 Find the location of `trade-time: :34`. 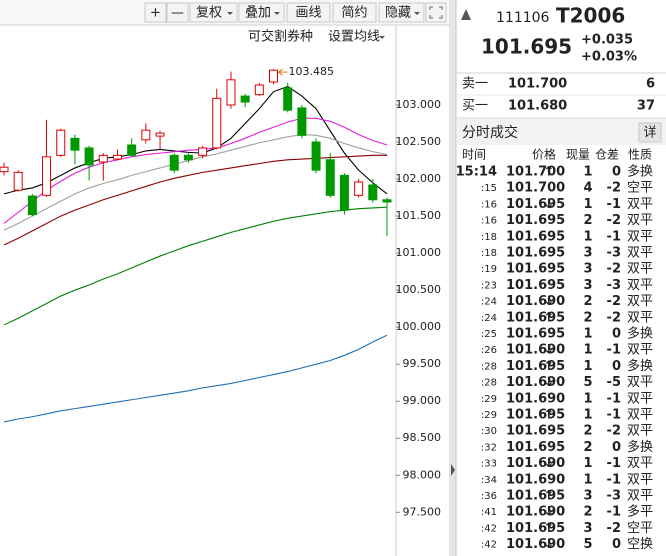

trade-time: :34 is located at coordinates (489, 480).